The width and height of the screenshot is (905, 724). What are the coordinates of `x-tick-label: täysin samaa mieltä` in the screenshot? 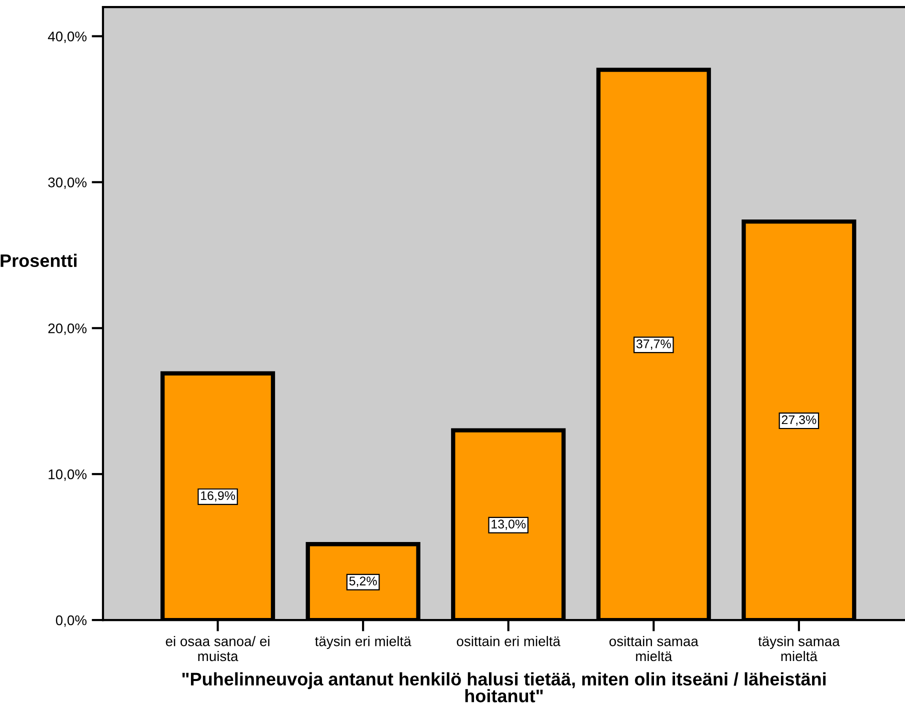 It's located at (799, 649).